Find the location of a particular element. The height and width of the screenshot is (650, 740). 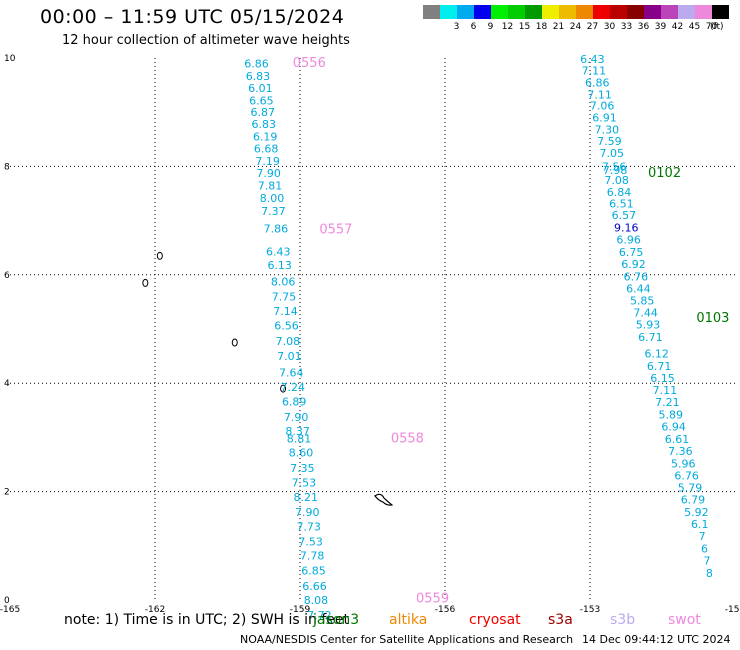

swh-value-0557: 6.13 is located at coordinates (279, 265).